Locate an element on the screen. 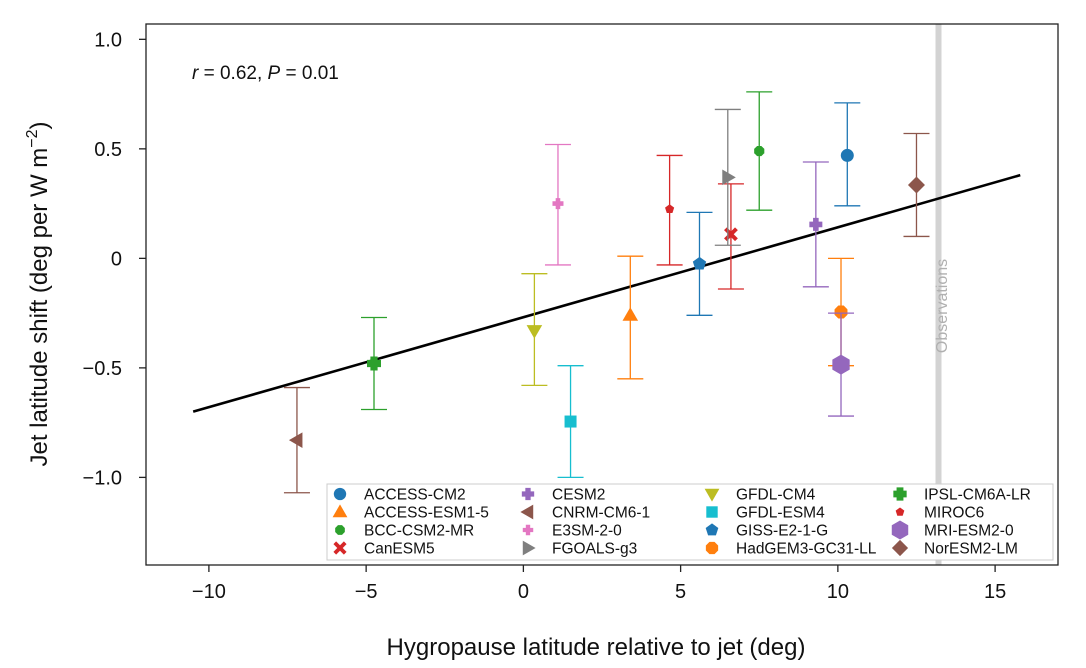  marker-bcc-csm2-mr is located at coordinates (759, 151).